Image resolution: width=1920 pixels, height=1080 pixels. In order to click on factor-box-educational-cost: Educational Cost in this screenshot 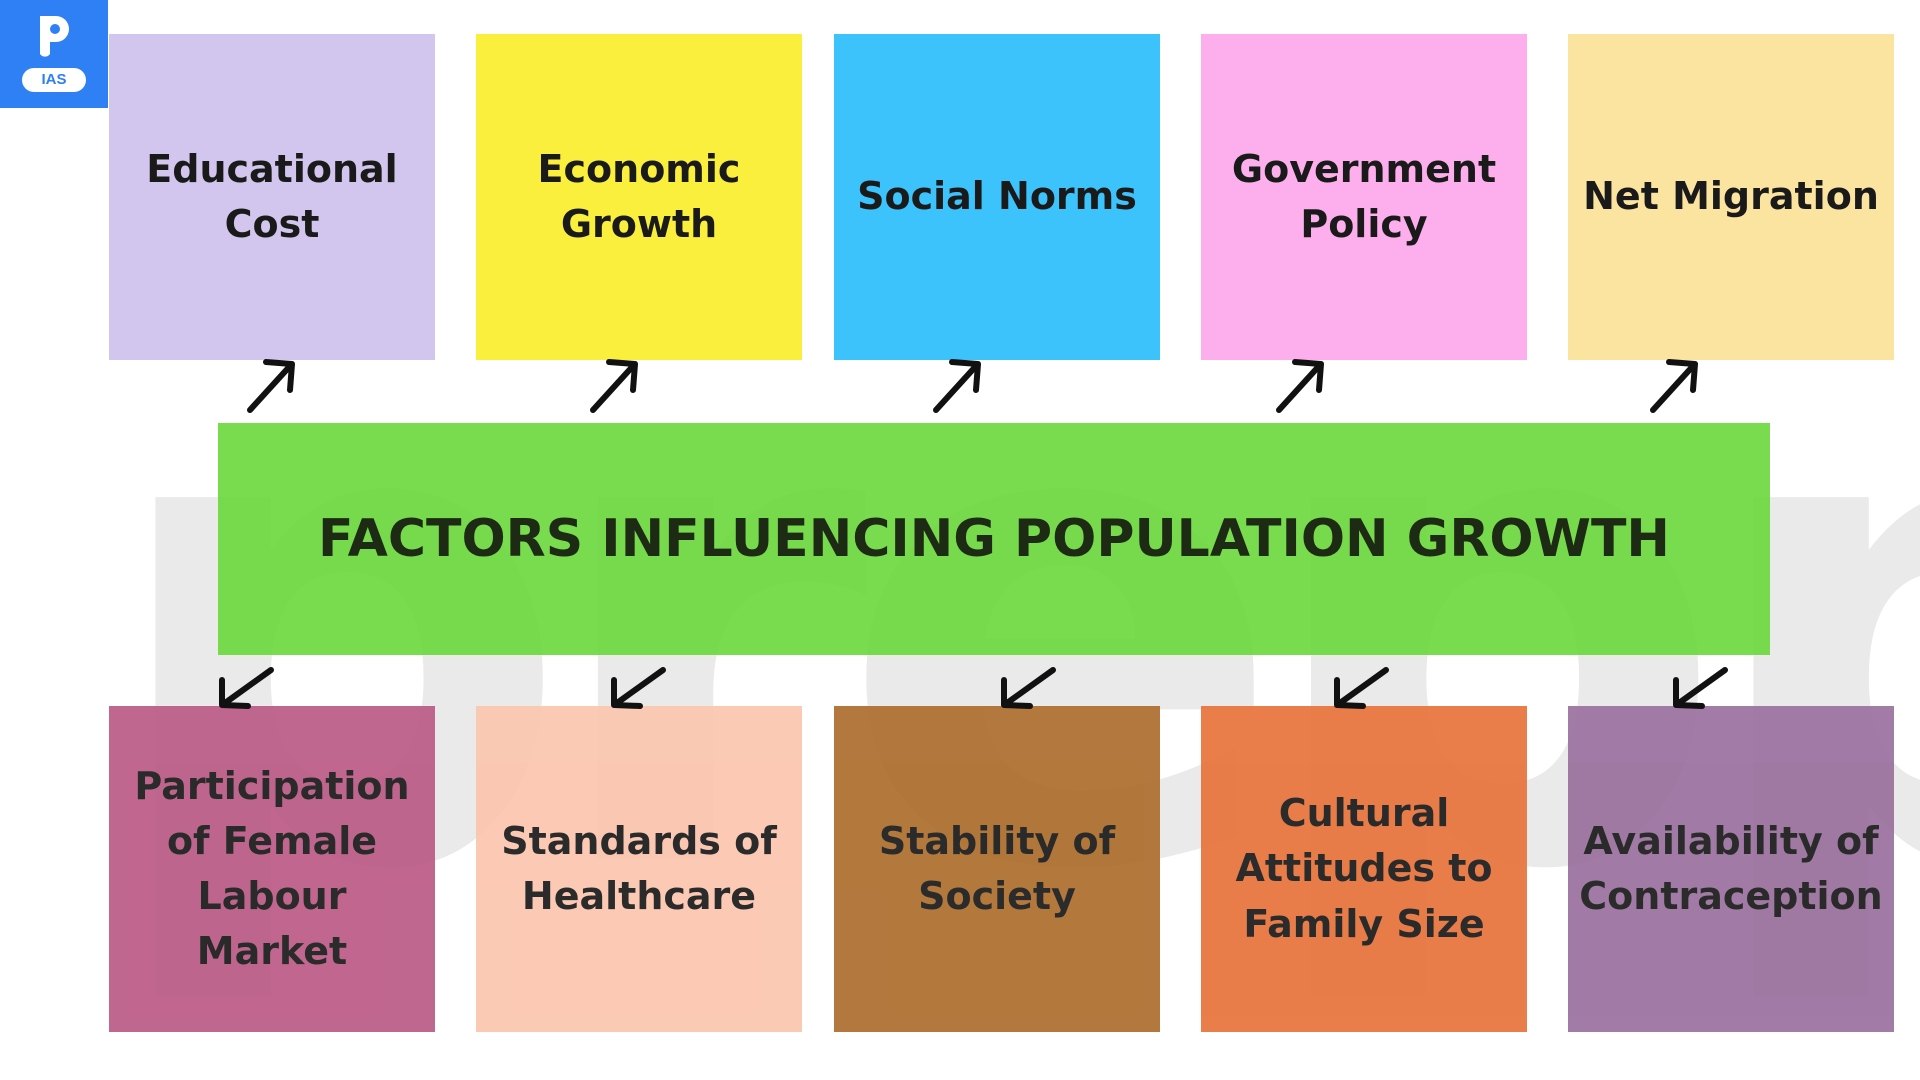, I will do `click(272, 197)`.